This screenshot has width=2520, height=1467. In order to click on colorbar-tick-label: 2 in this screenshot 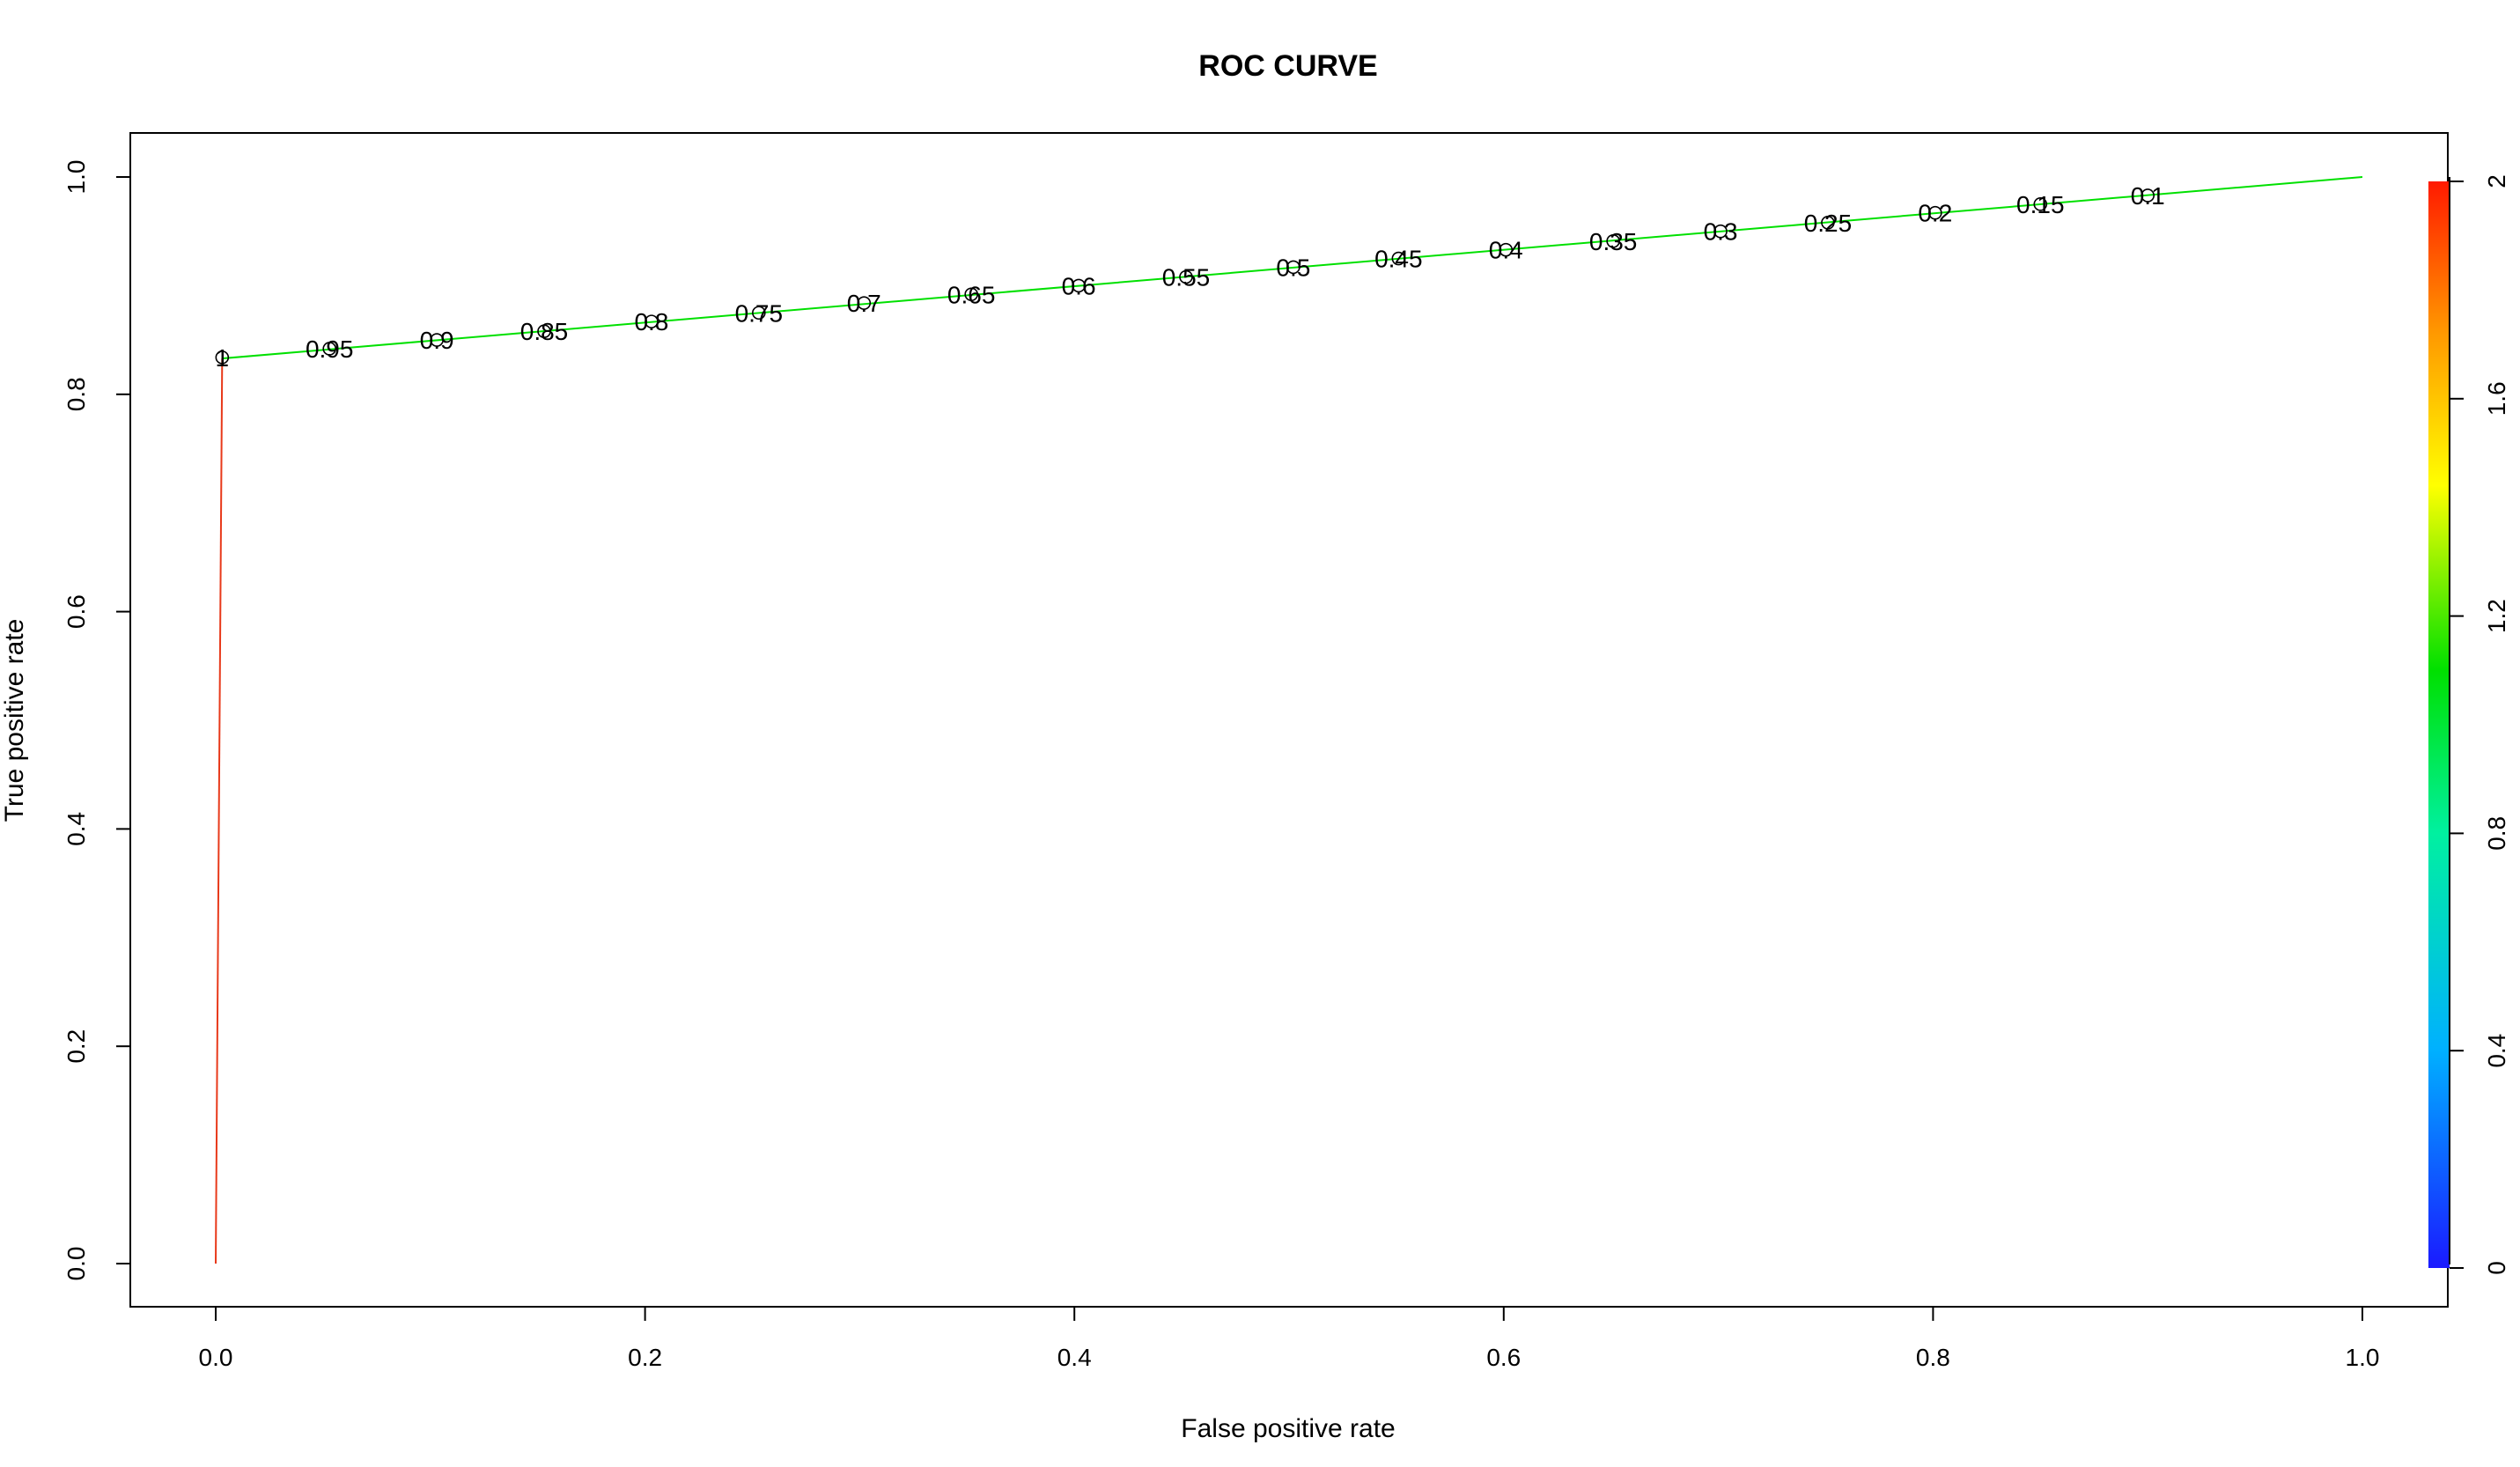, I will do `click(2496, 181)`.